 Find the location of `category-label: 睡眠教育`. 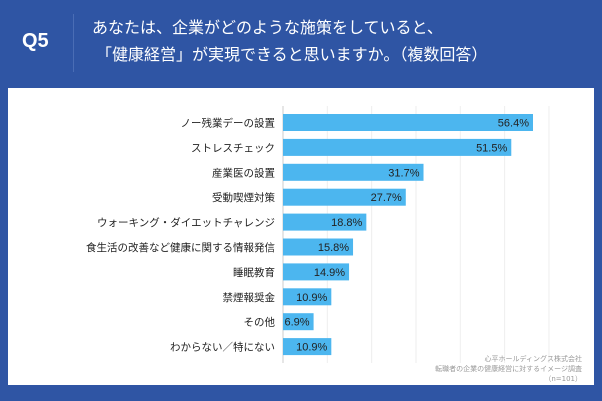

category-label: 睡眠教育 is located at coordinates (254, 272).